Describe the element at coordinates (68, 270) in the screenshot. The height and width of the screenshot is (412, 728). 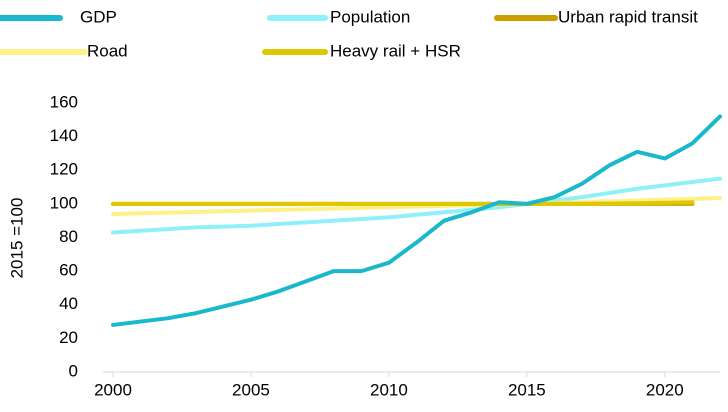
I see `y-tick-label: 60` at that location.